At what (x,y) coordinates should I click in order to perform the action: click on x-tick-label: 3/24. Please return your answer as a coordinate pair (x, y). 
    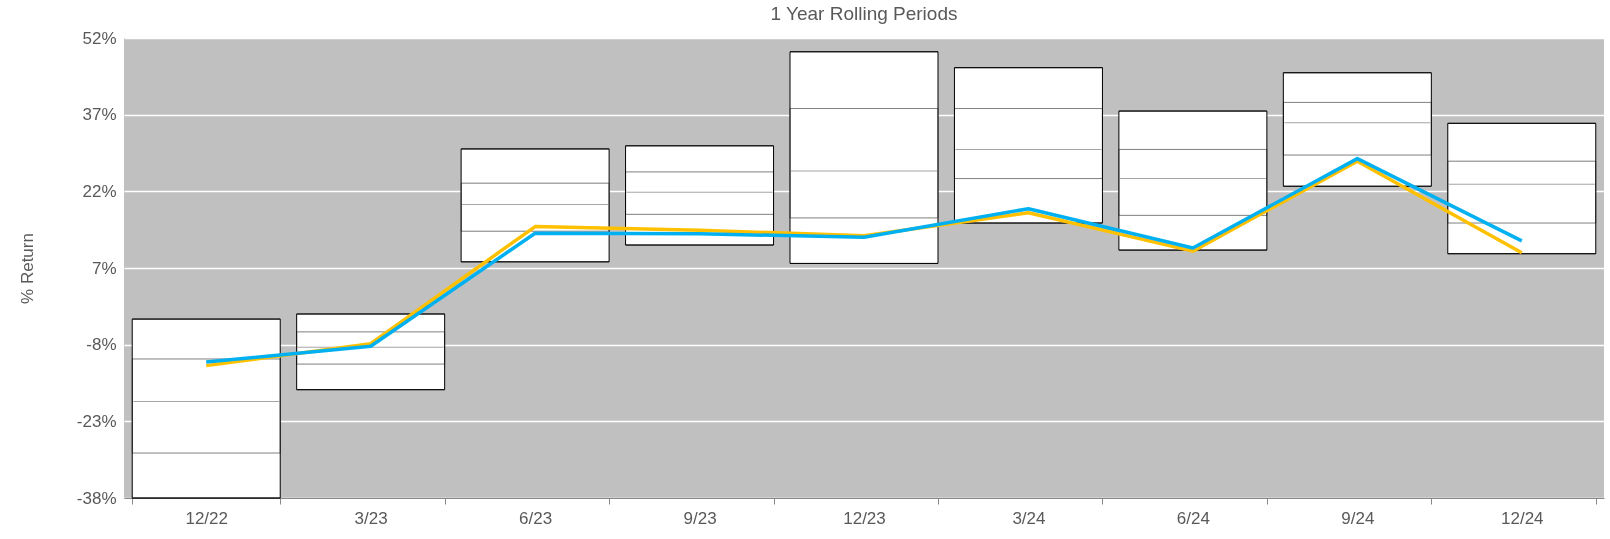
    Looking at the image, I should click on (1029, 518).